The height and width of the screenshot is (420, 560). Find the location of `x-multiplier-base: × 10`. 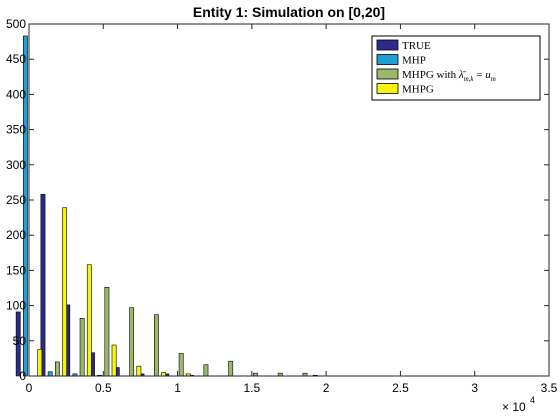

x-multiplier-base: × 10 is located at coordinates (514, 407).